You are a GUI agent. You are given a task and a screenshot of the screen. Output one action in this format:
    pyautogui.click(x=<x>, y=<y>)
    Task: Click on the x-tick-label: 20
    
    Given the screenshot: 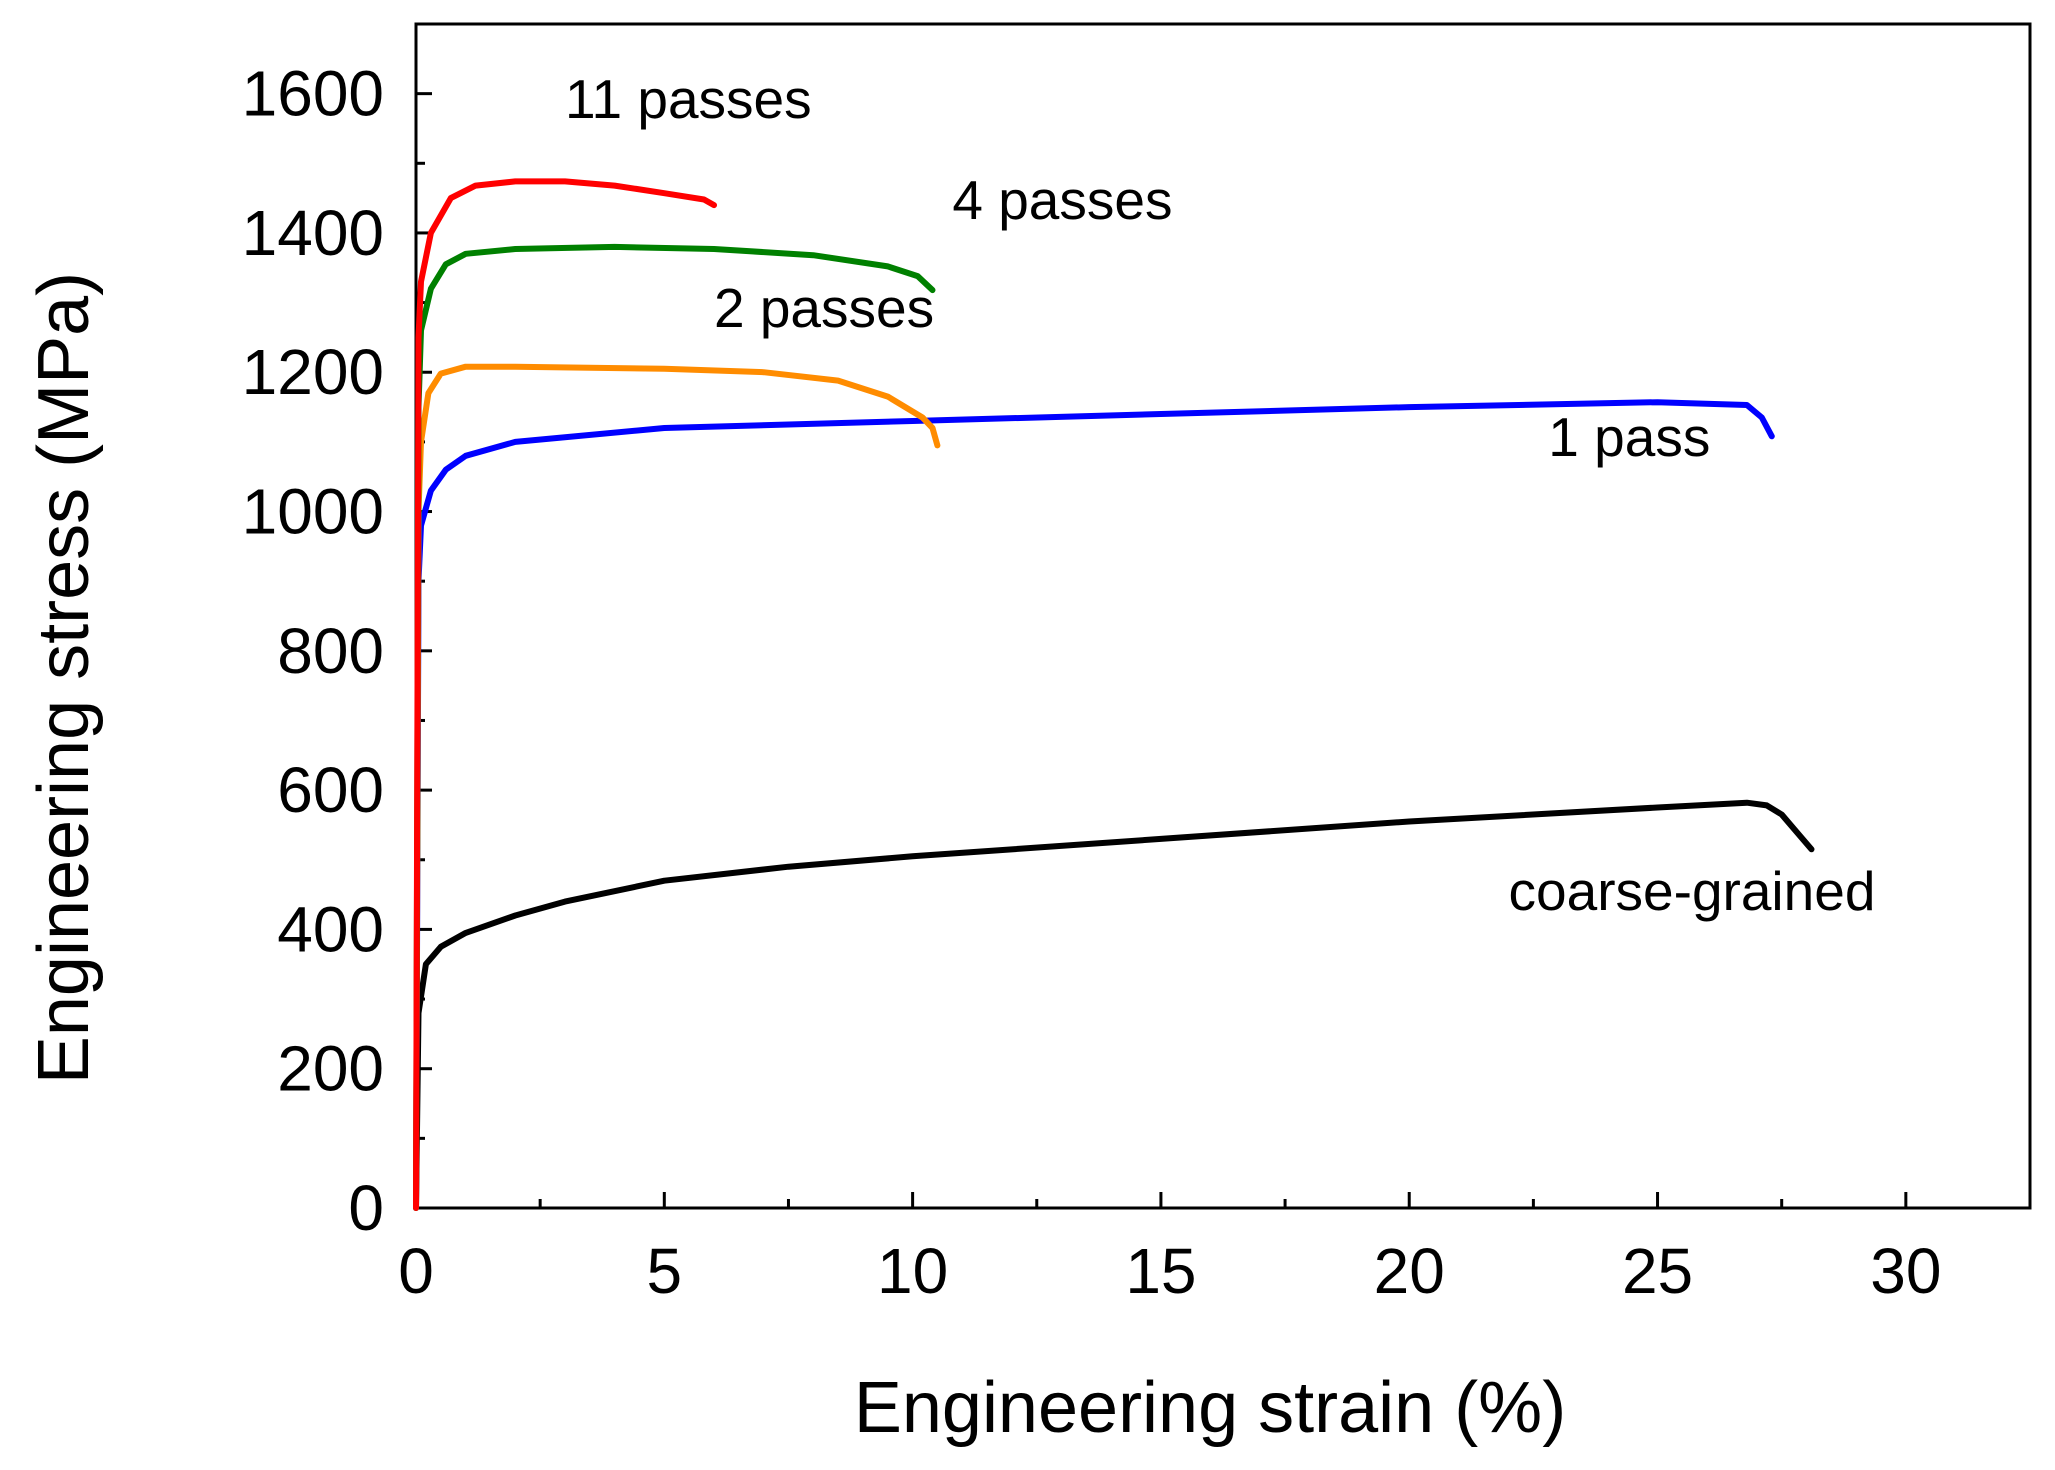 What is the action you would take?
    pyautogui.click(x=1409, y=1271)
    